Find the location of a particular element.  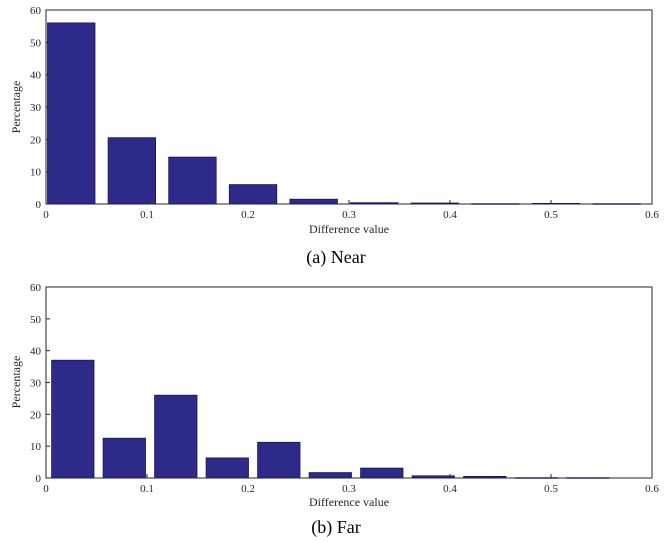

chart-caption: (b) Far is located at coordinates (335, 527).